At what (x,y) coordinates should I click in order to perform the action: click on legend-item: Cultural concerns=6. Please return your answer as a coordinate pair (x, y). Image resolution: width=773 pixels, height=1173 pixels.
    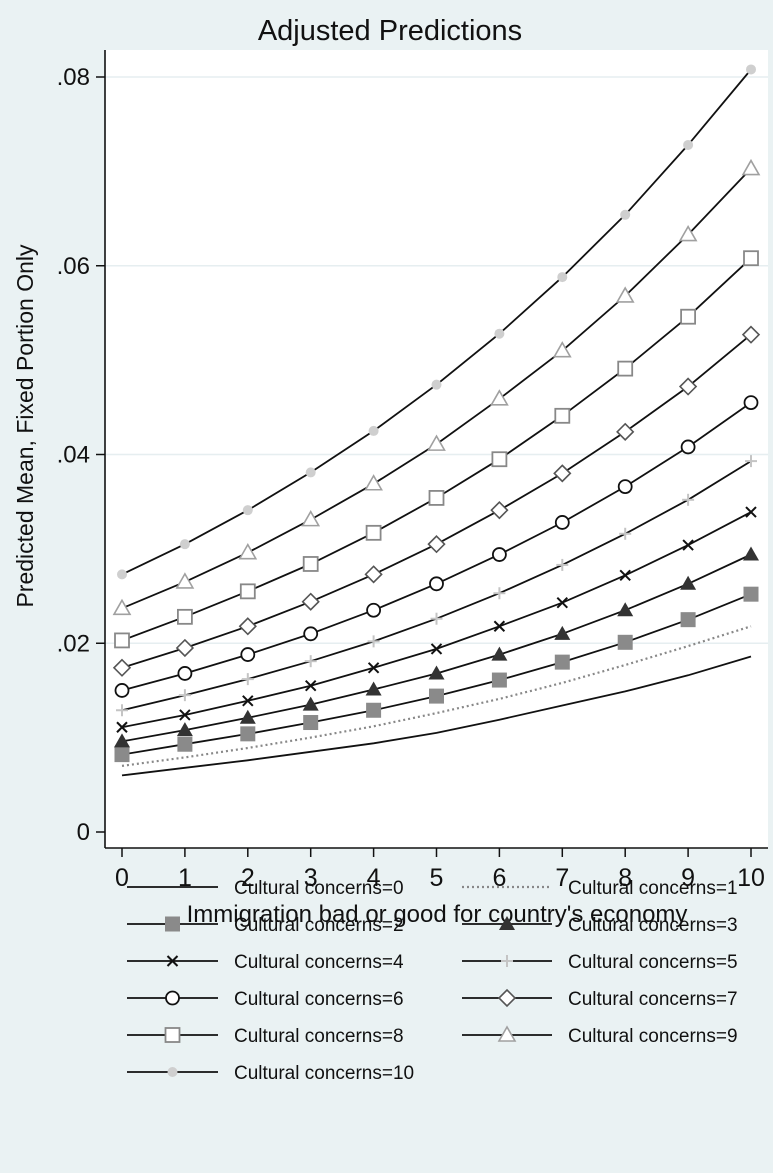
    Looking at the image, I should click on (265, 999).